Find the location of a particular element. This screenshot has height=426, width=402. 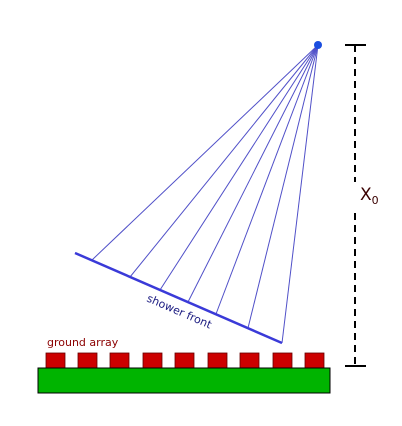

depth-subscript: 0 is located at coordinates (375, 200).